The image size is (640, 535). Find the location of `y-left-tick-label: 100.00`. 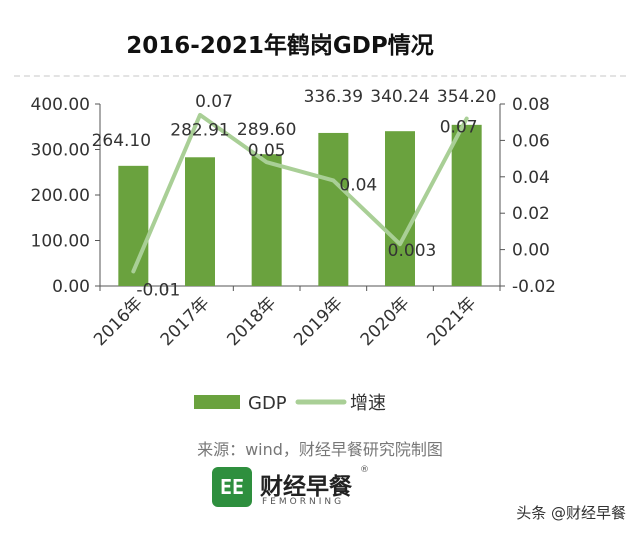

y-left-tick-label: 100.00 is located at coordinates (60, 242).